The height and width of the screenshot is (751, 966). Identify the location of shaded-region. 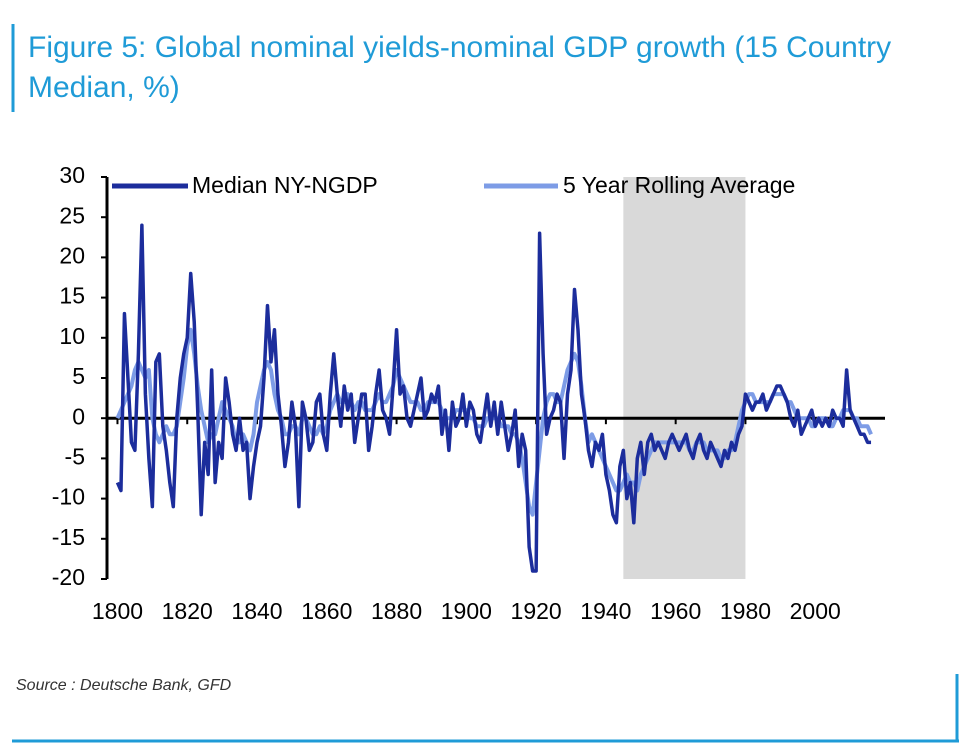
(684, 378).